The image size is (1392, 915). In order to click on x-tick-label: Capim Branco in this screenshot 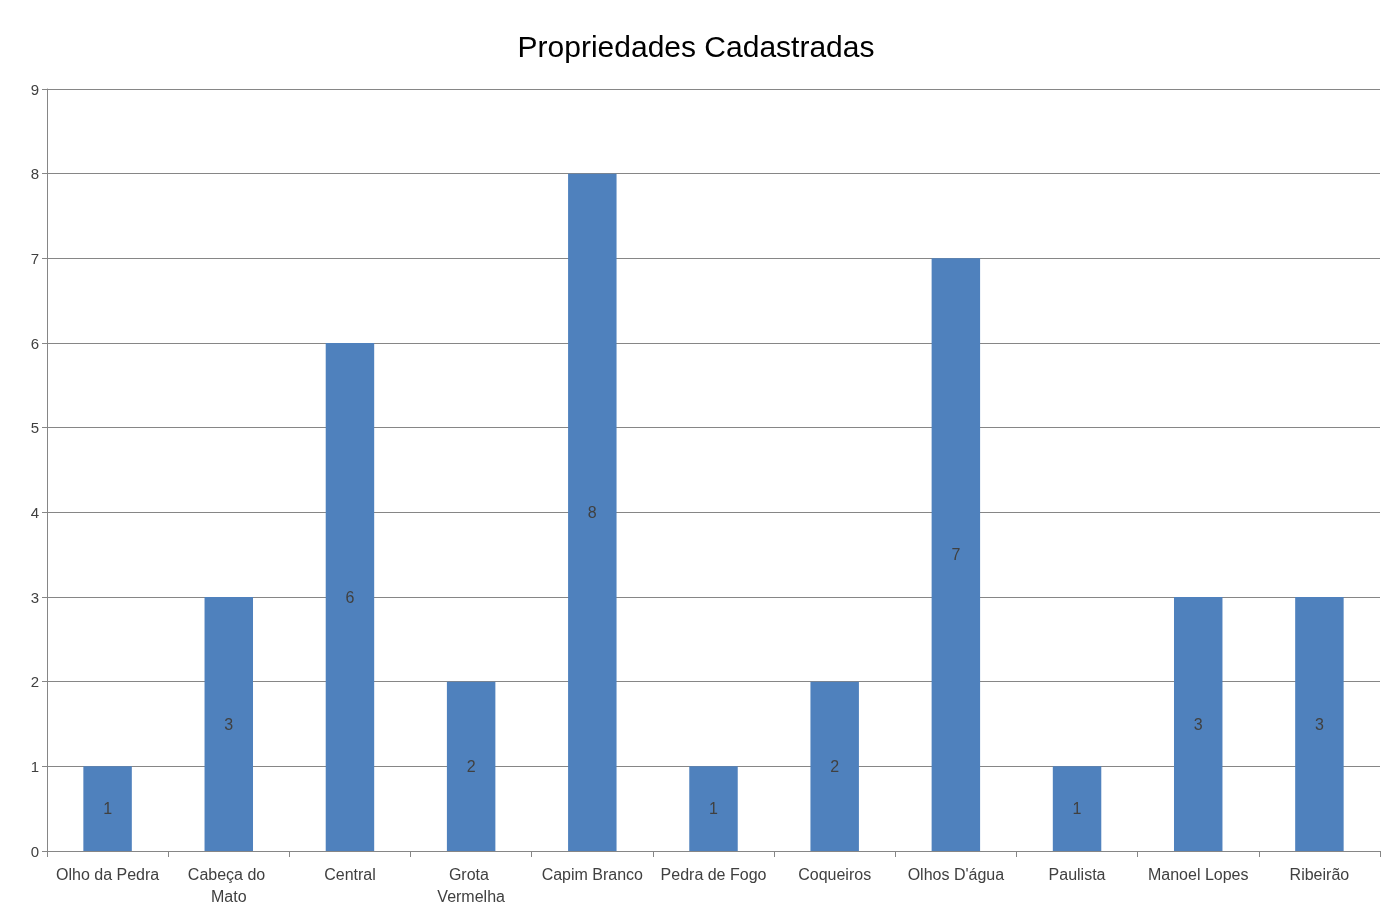, I will do `click(592, 874)`.